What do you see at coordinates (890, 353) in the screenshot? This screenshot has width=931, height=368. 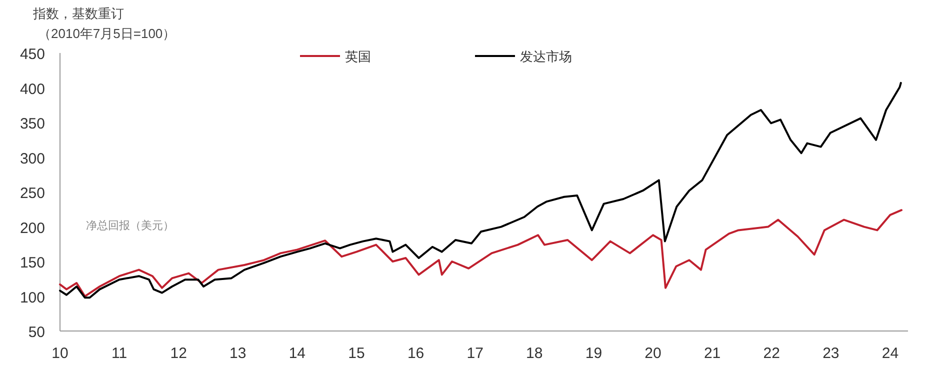 I see `x-tick-label: 24` at bounding box center [890, 353].